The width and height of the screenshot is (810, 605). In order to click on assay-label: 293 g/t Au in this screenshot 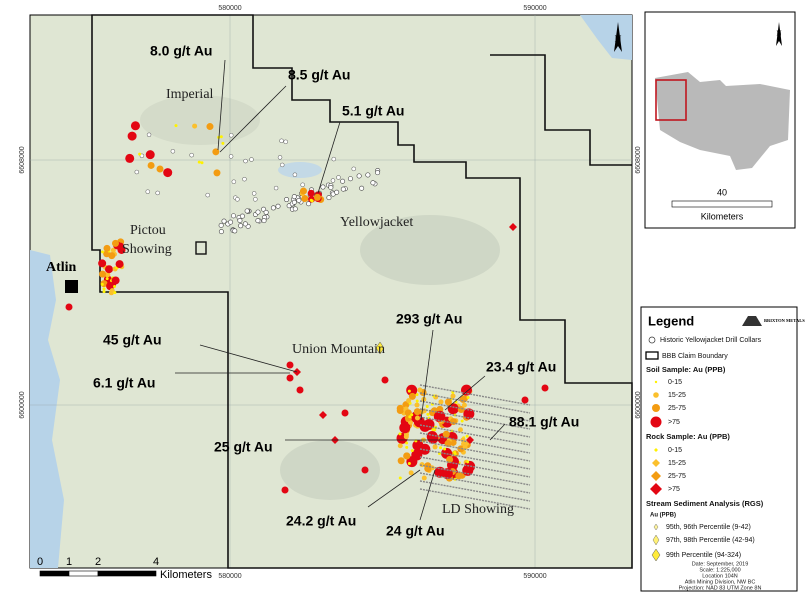, I will do `click(429, 319)`.